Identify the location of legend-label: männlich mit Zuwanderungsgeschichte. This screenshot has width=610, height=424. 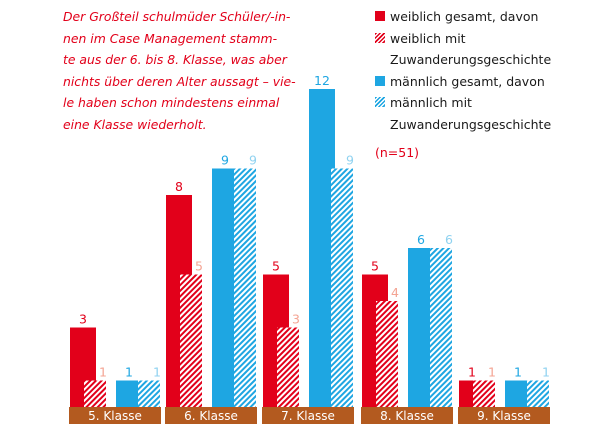
(471, 113).